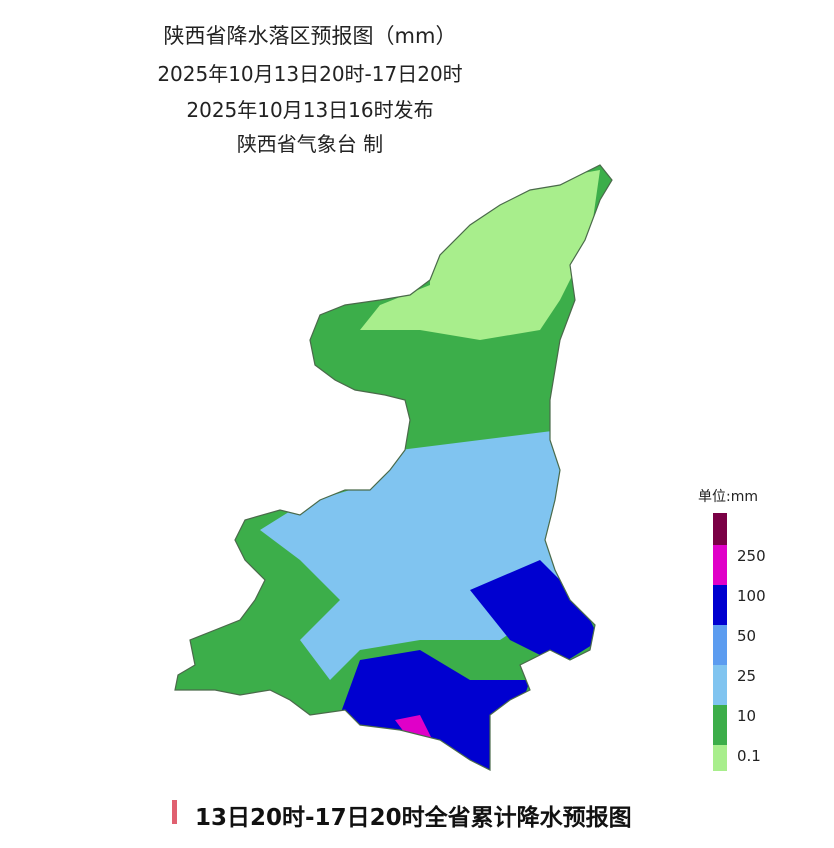 The image size is (834, 848). What do you see at coordinates (728, 497) in the screenshot?
I see `legend-unit: 单位:mm` at bounding box center [728, 497].